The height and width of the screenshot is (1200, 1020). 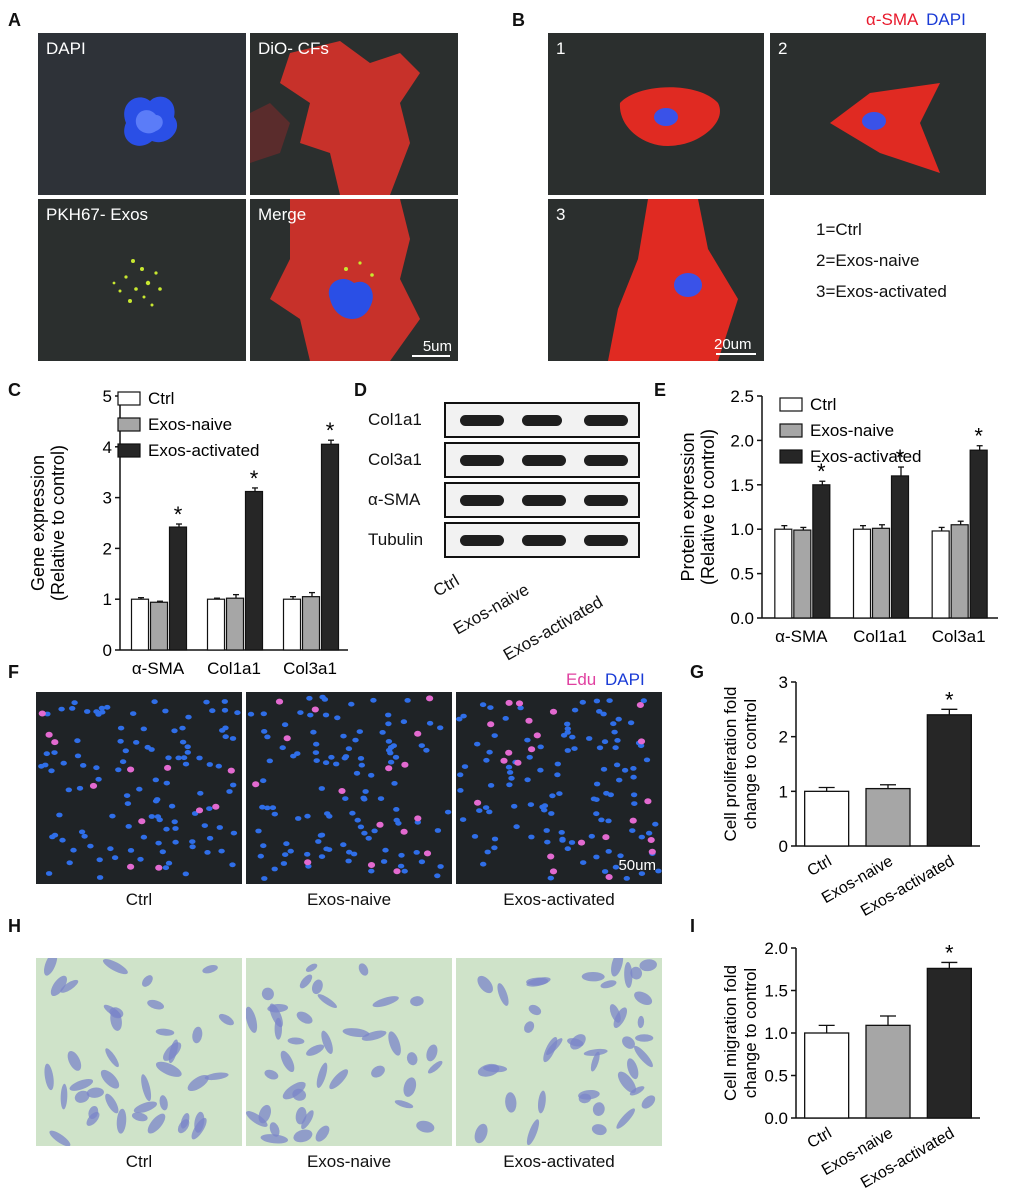 What do you see at coordinates (776, 1118) in the screenshot?
I see `y-tick-label: 0.0` at bounding box center [776, 1118].